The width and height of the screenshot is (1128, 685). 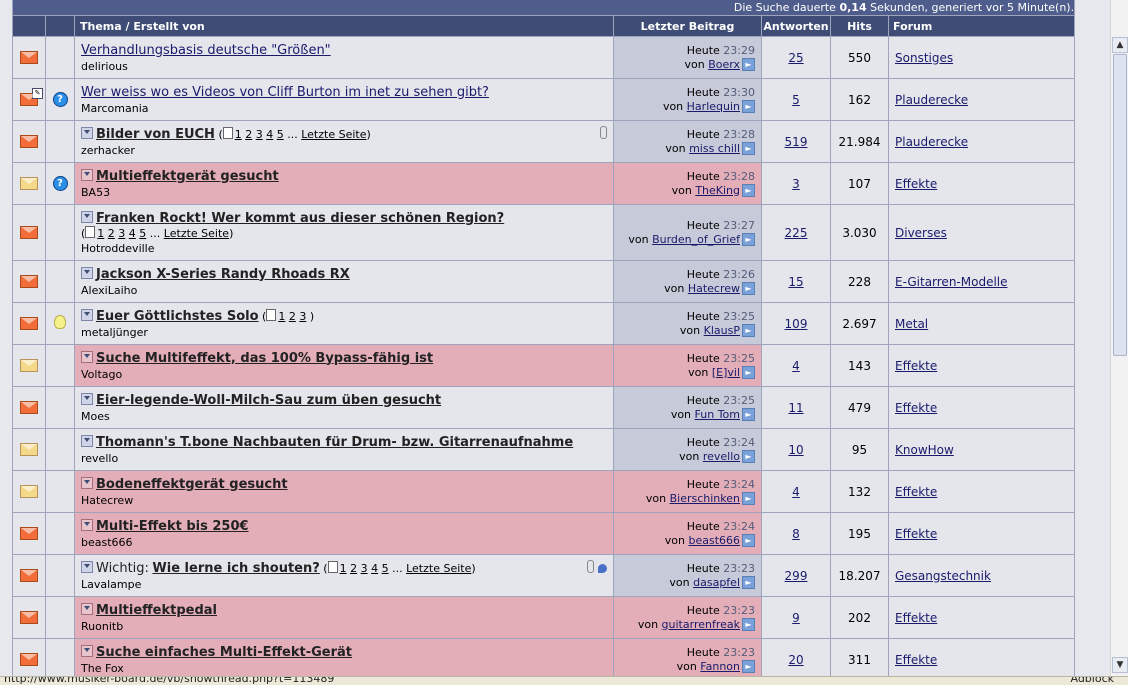 I want to click on thread-author: BA53, so click(x=96, y=192).